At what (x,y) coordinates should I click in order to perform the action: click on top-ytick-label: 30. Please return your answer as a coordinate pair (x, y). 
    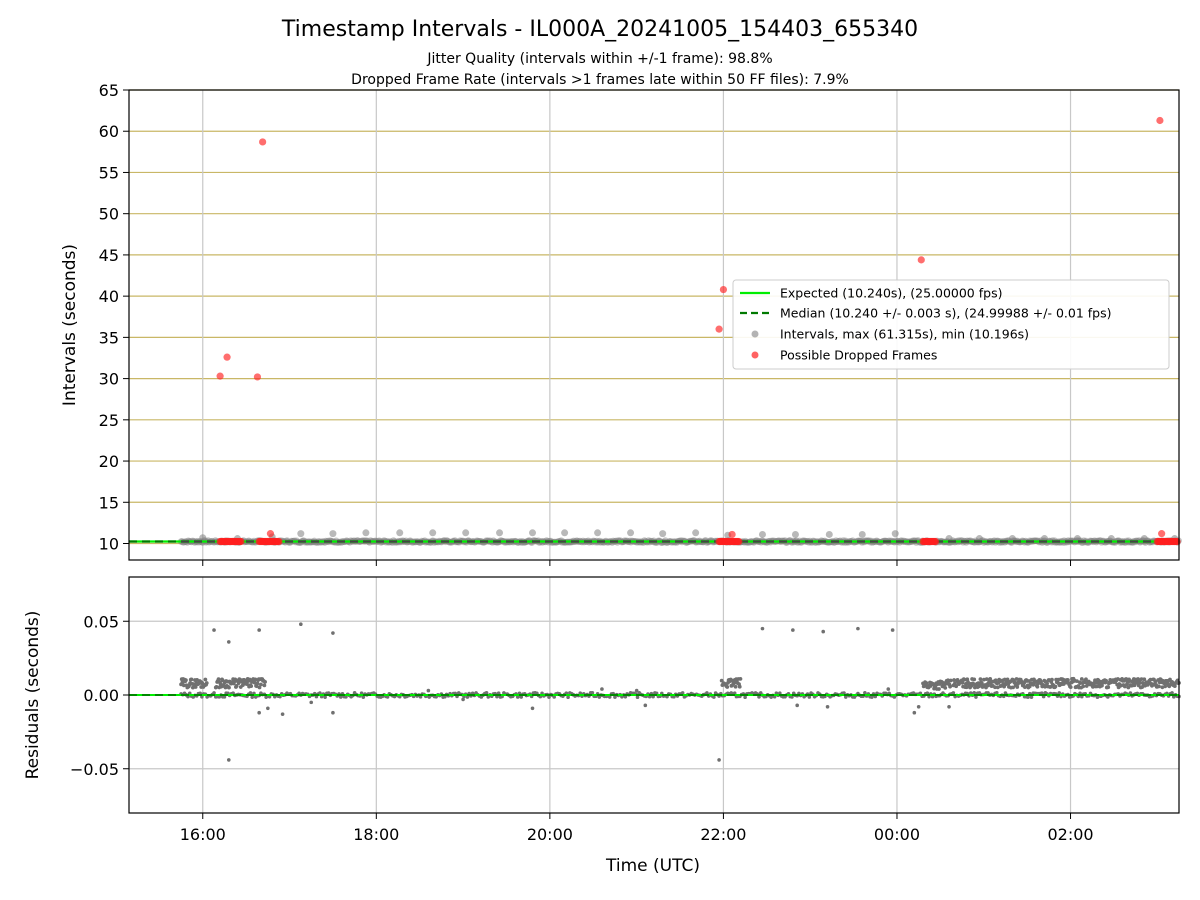
    Looking at the image, I should click on (109, 379).